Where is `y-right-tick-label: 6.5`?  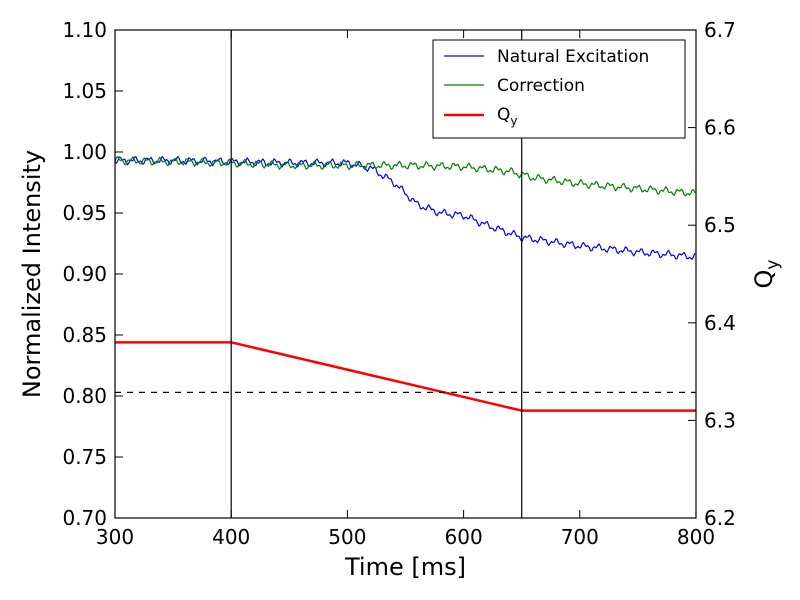
y-right-tick-label: 6.5 is located at coordinates (720, 225).